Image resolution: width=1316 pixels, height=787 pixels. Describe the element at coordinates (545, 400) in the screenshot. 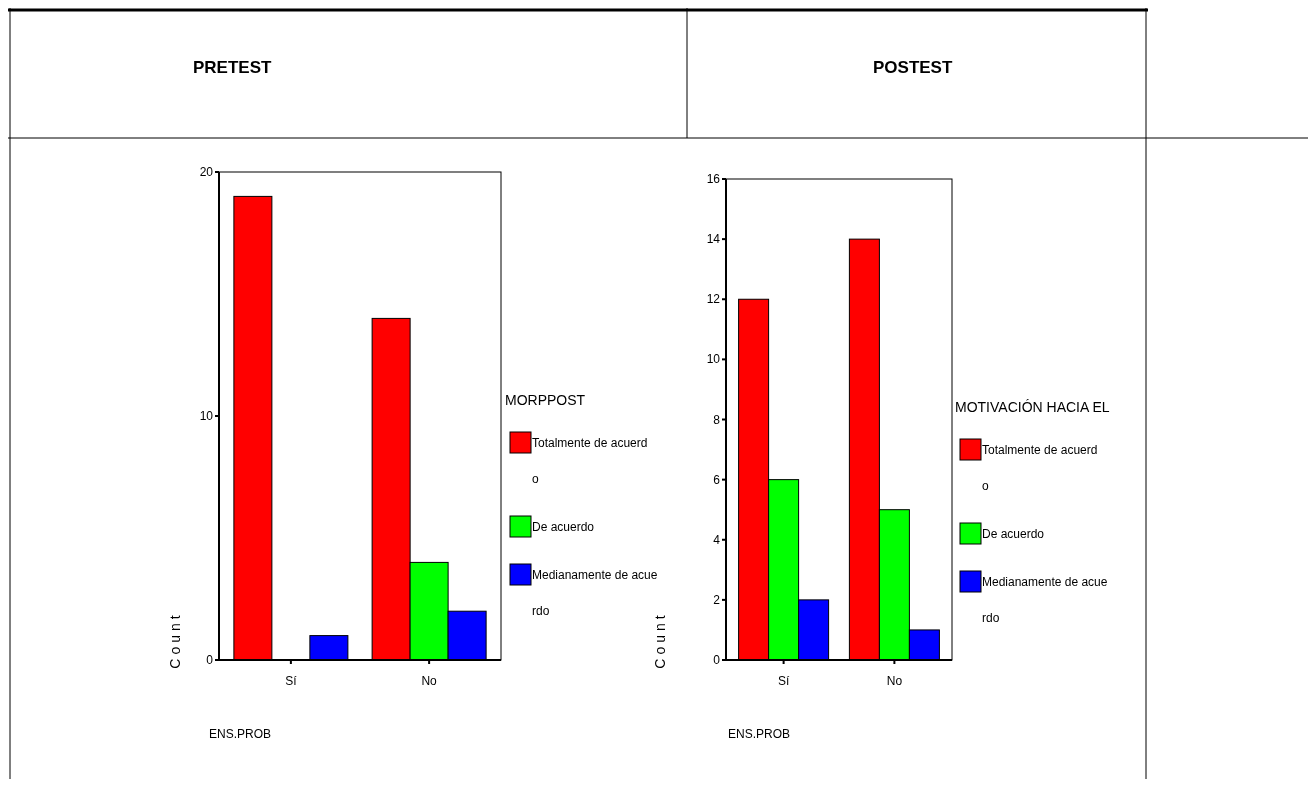

I see `legend-title: MORPPOST` at that location.